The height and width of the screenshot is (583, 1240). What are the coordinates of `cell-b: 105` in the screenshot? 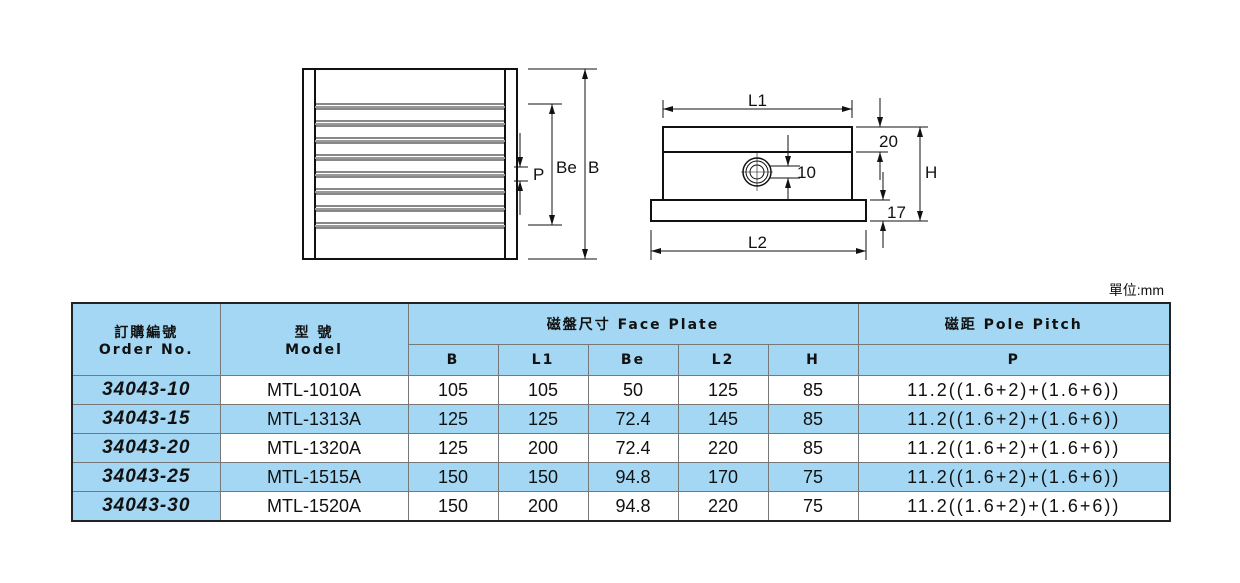 It's located at (453, 390).